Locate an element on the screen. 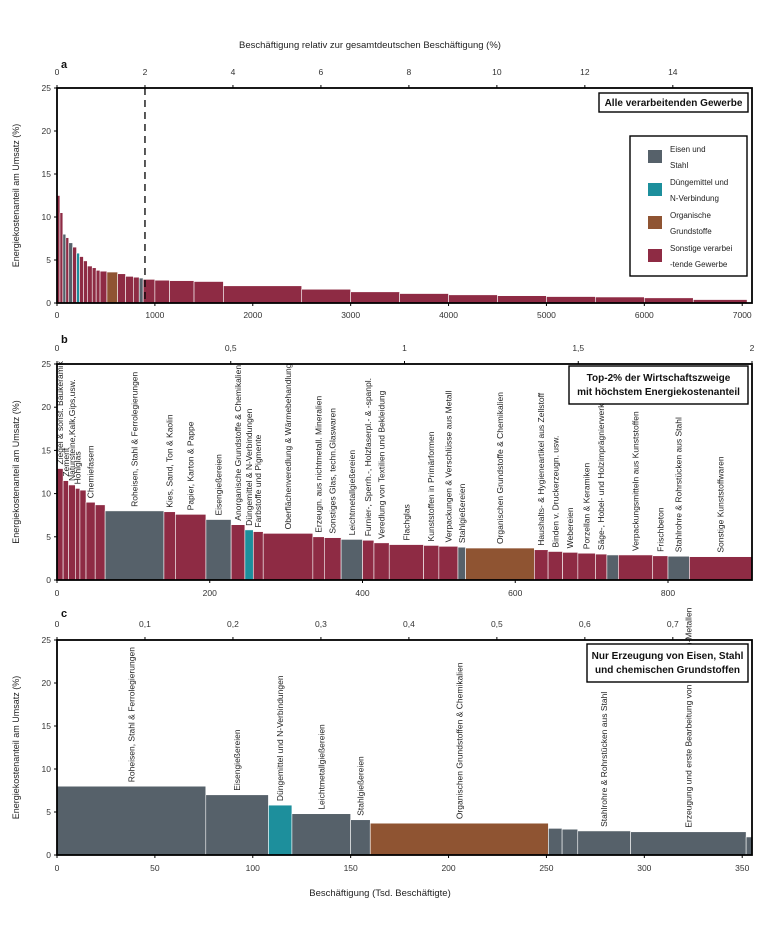 The width and height of the screenshot is (762, 926). bar-label: Veredlung von Textilien und Bekleidung is located at coordinates (382, 464).